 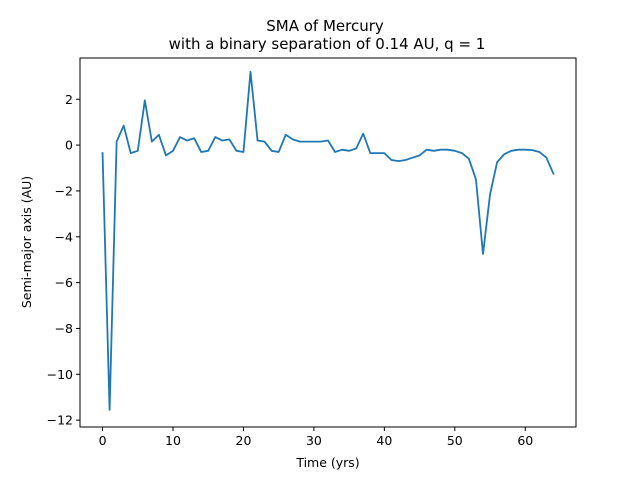 What do you see at coordinates (325, 26) in the screenshot?
I see `chart-title: SMA of Mercury` at bounding box center [325, 26].